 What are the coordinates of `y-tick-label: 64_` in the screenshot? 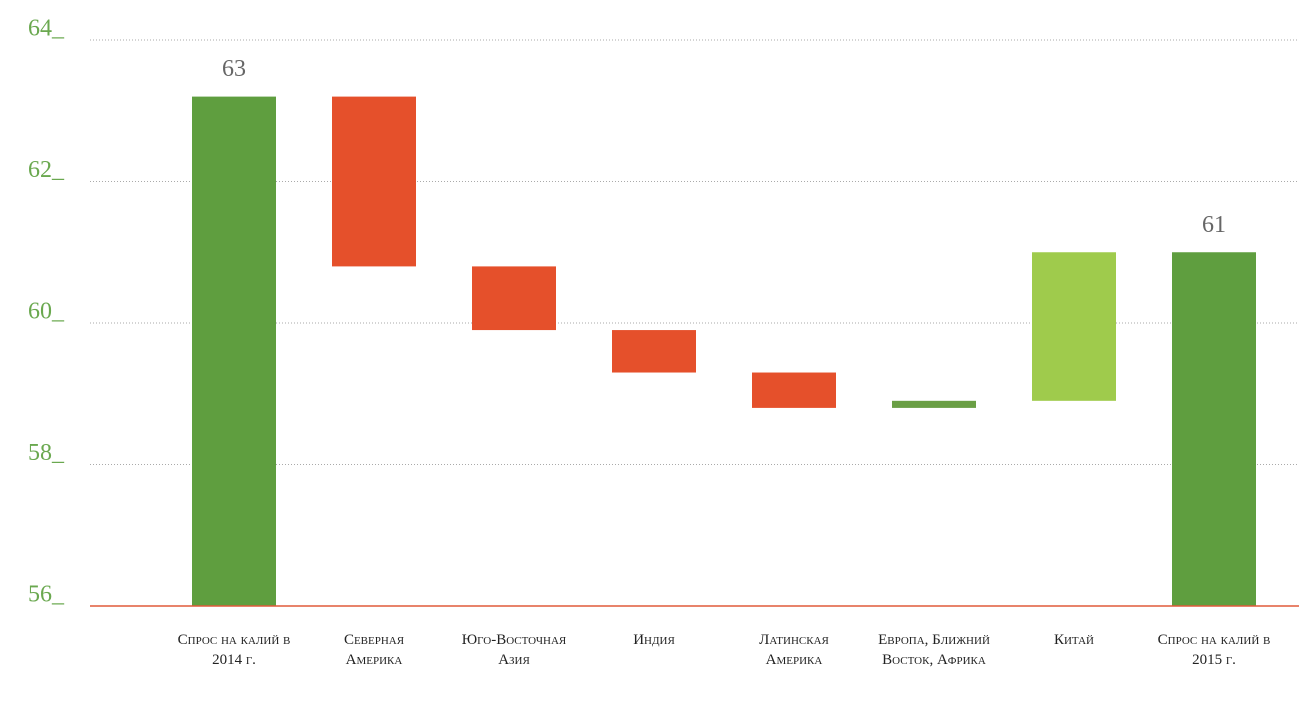 It's located at (46, 29).